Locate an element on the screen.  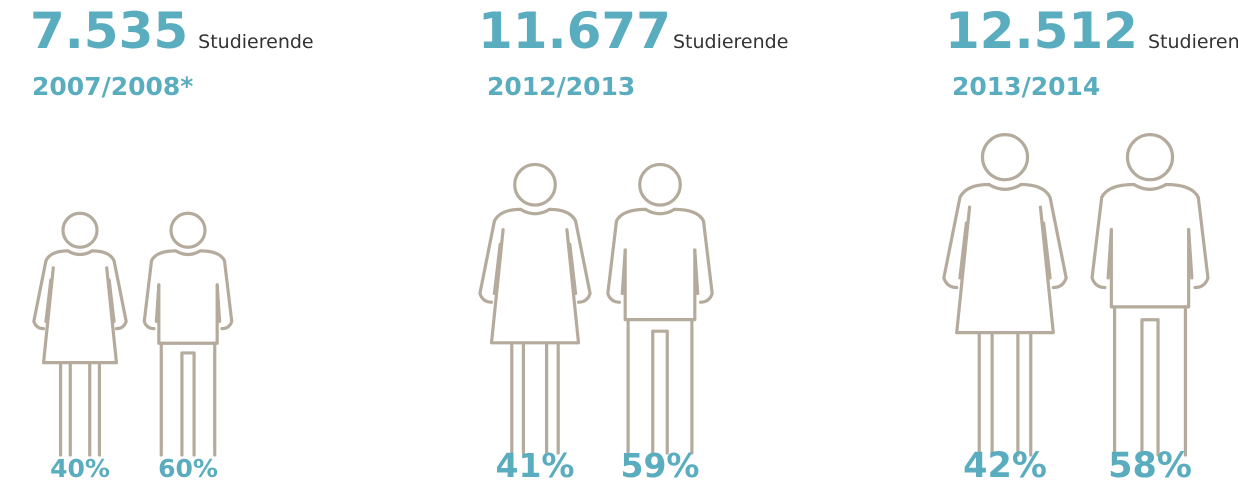
female-share: 42% is located at coordinates (1005, 466).